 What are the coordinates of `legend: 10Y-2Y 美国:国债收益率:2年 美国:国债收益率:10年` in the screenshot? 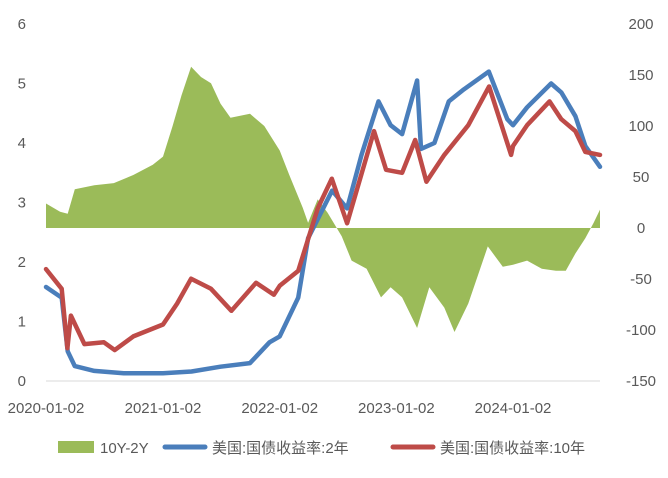 It's located at (321, 448).